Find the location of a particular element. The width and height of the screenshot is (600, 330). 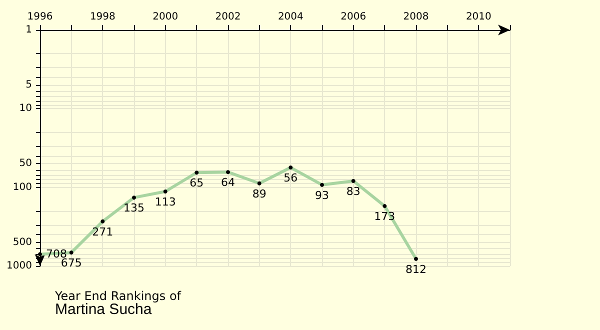

data-label: 93 is located at coordinates (322, 195).